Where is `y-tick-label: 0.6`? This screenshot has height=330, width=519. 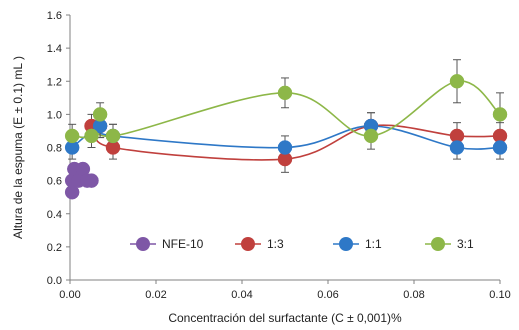
y-tick-label: 0.6 is located at coordinates (54, 182).